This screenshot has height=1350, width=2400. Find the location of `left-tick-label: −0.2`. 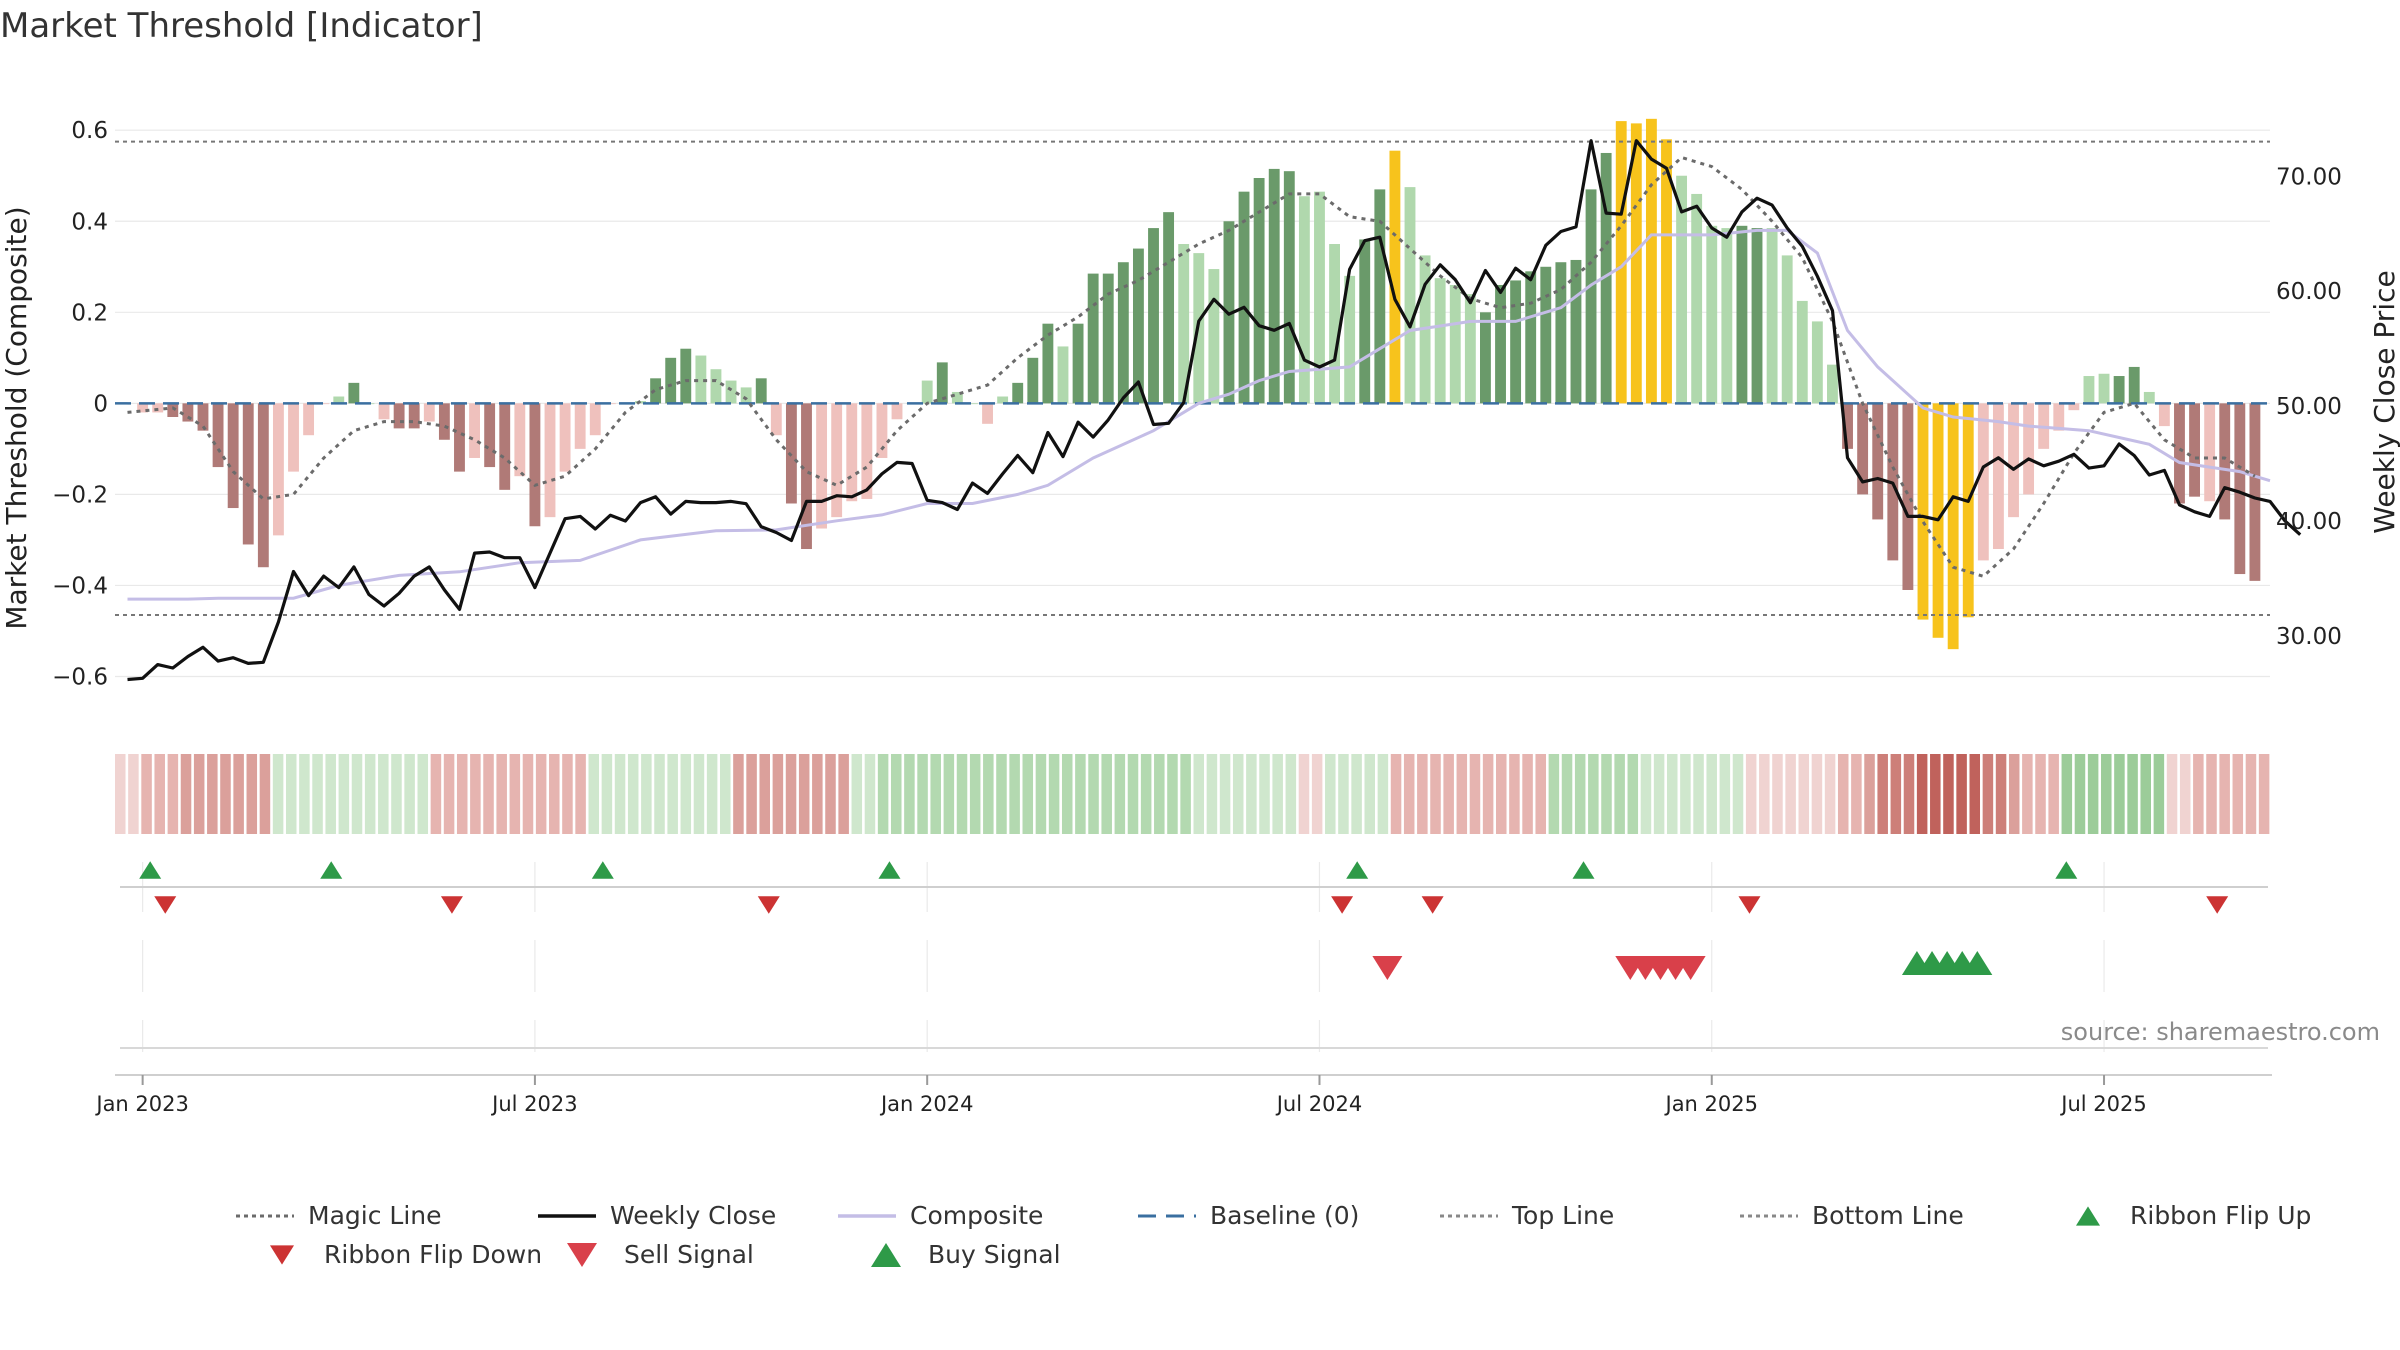

left-tick-label: −0.2 is located at coordinates (80, 495).